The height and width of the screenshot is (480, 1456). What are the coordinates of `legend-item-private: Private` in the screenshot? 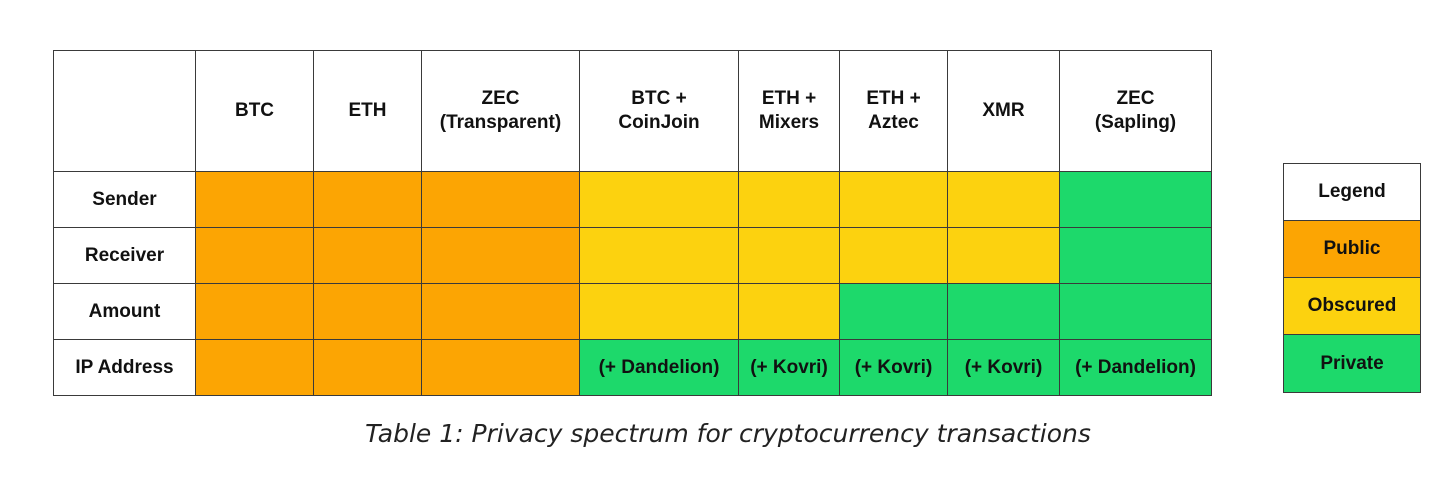 It's located at (1352, 363).